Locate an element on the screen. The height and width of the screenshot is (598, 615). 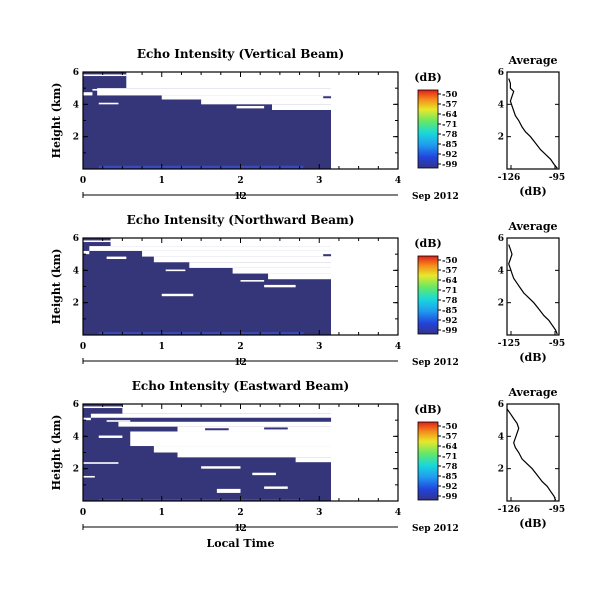
colorbar is located at coordinates (428, 461).